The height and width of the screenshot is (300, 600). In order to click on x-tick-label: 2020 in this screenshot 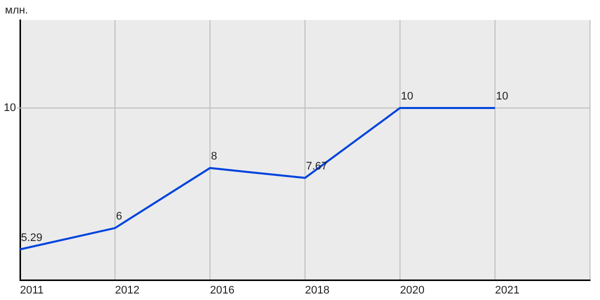, I will do `click(412, 290)`.